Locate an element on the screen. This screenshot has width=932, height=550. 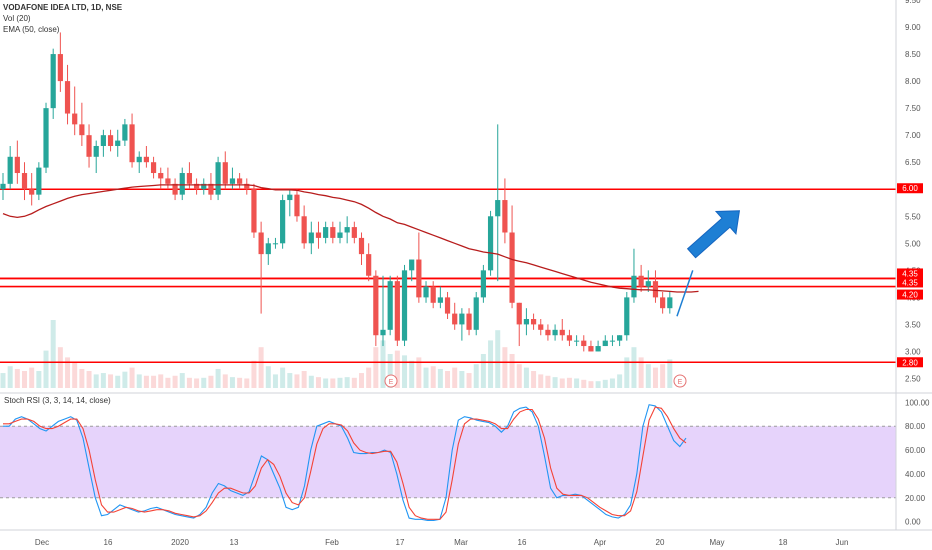
stoch-tick-label: 40.00 is located at coordinates (915, 474).